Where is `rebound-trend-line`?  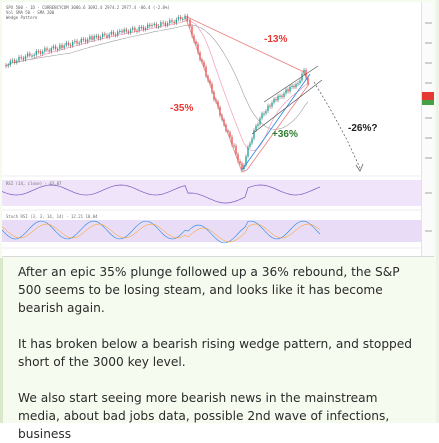
rebound-trend-line is located at coordinates (276, 122).